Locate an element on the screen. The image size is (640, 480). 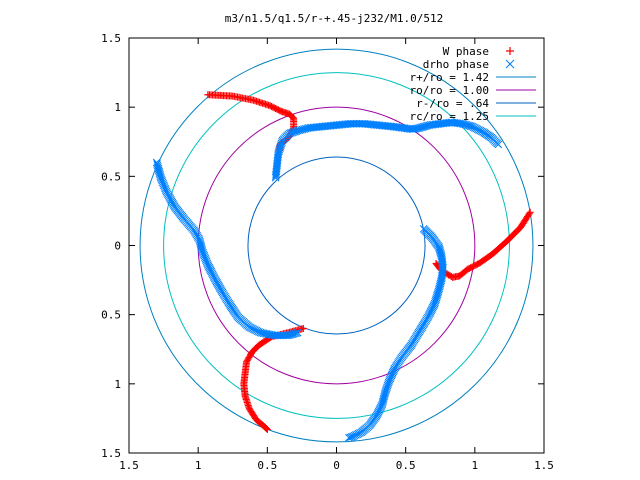
legend-label: drho phase is located at coordinates (456, 64).